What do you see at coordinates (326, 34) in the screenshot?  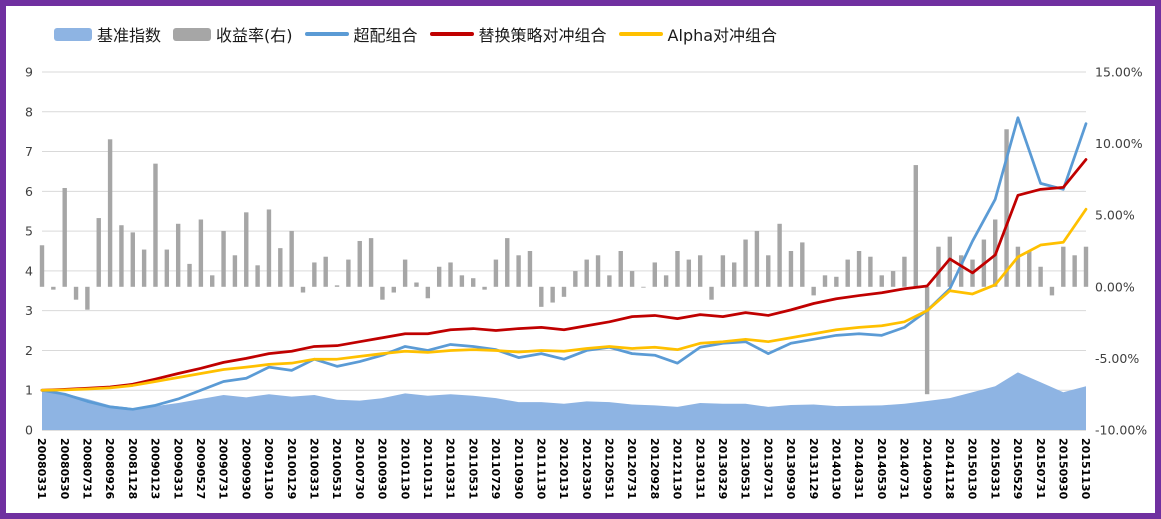 I see `overweight-line-swatch-icon` at bounding box center [326, 34].